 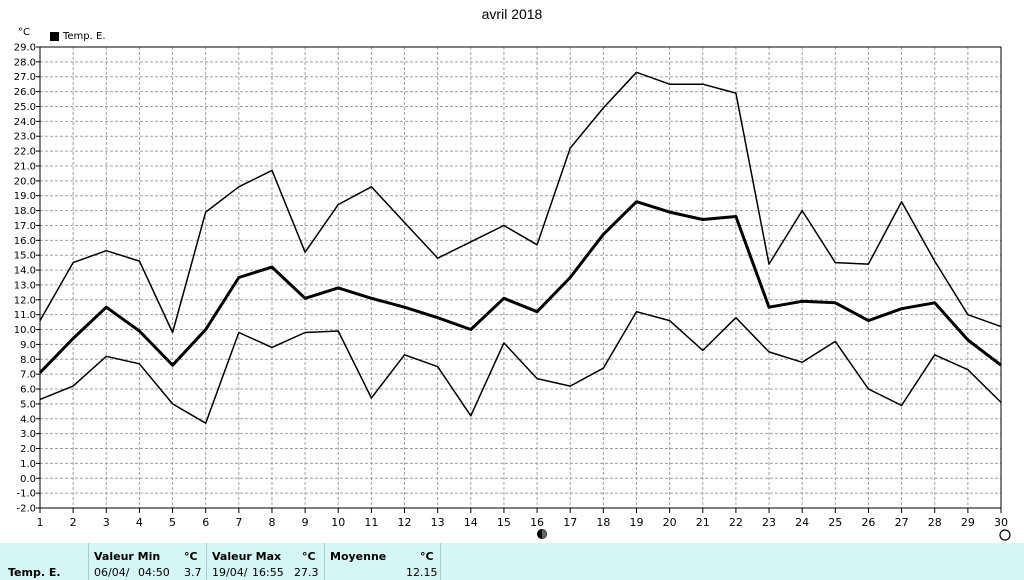 I want to click on x-tick-label: 3, so click(x=106, y=522).